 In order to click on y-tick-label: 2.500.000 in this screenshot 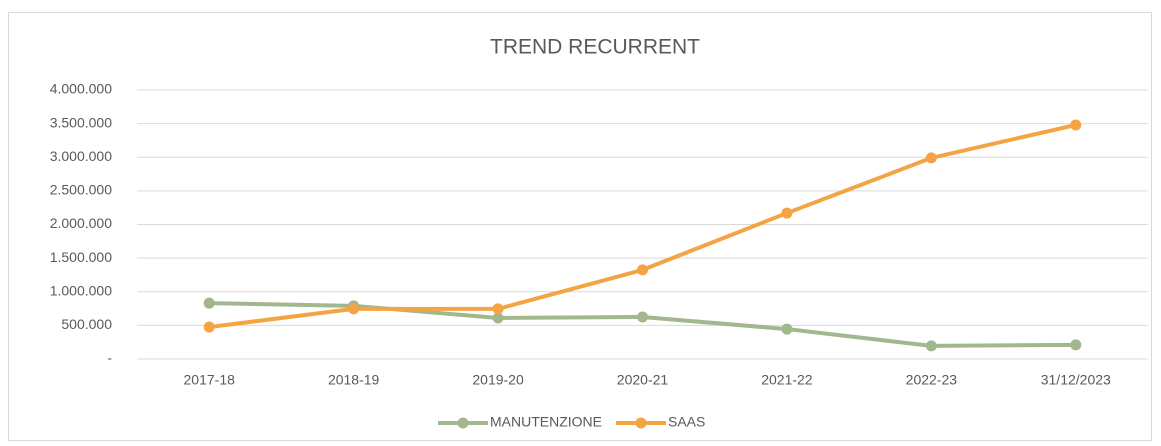, I will do `click(81, 190)`.